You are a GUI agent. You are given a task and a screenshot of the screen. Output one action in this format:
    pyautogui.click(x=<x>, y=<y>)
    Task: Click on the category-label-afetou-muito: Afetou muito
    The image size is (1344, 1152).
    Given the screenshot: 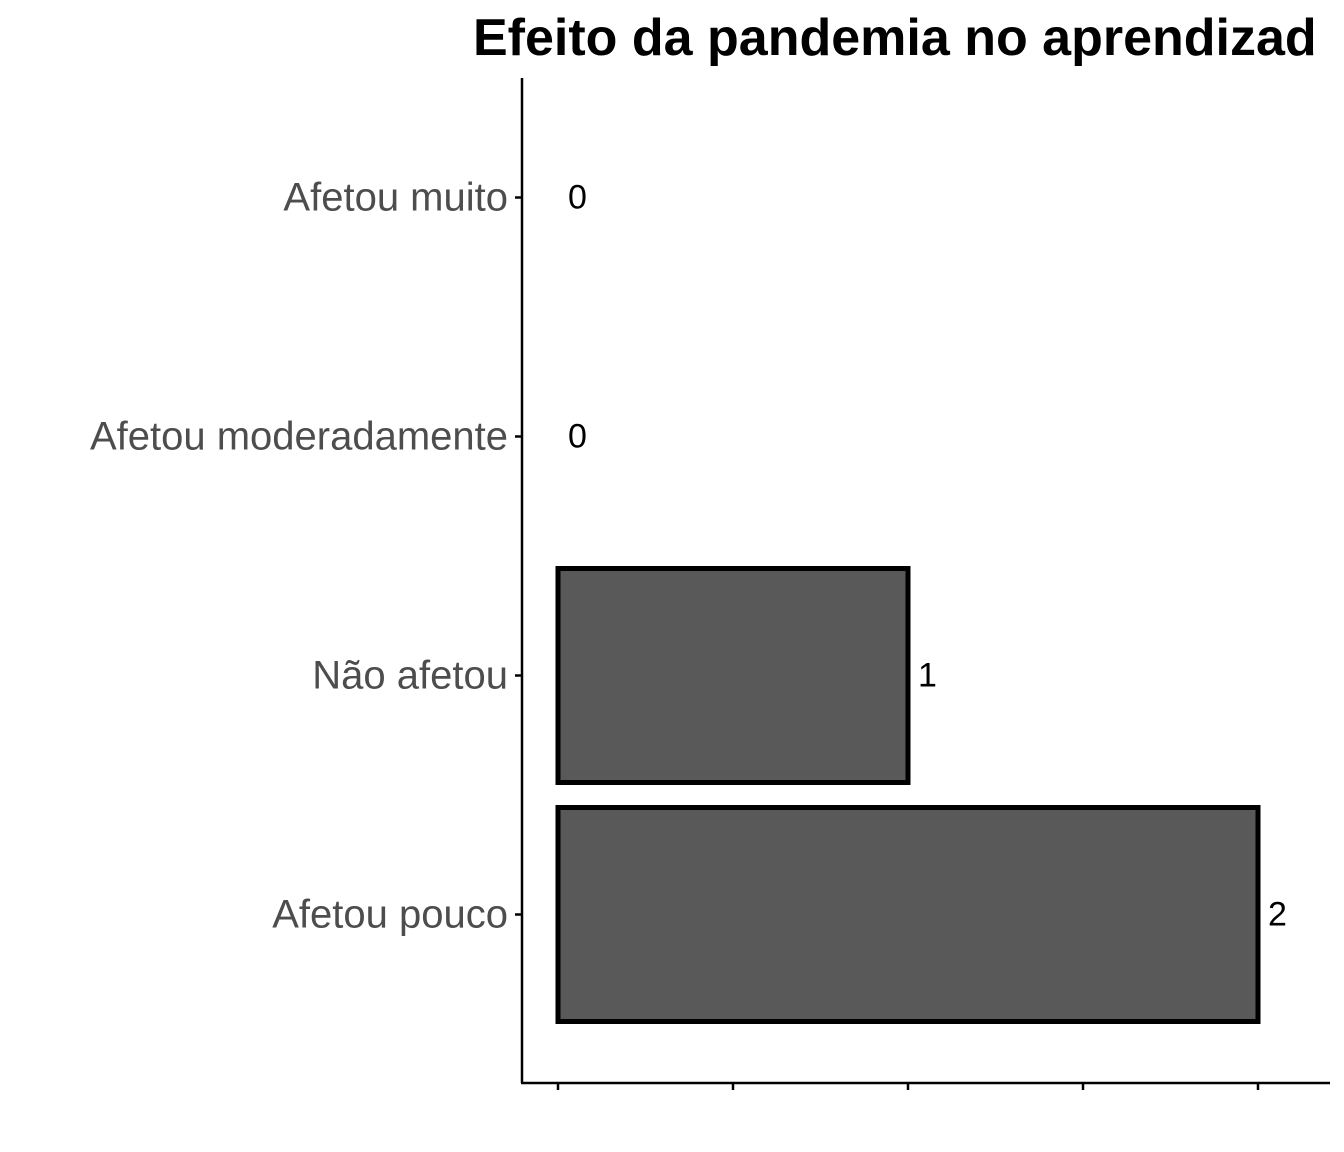 What is the action you would take?
    pyautogui.click(x=395, y=198)
    